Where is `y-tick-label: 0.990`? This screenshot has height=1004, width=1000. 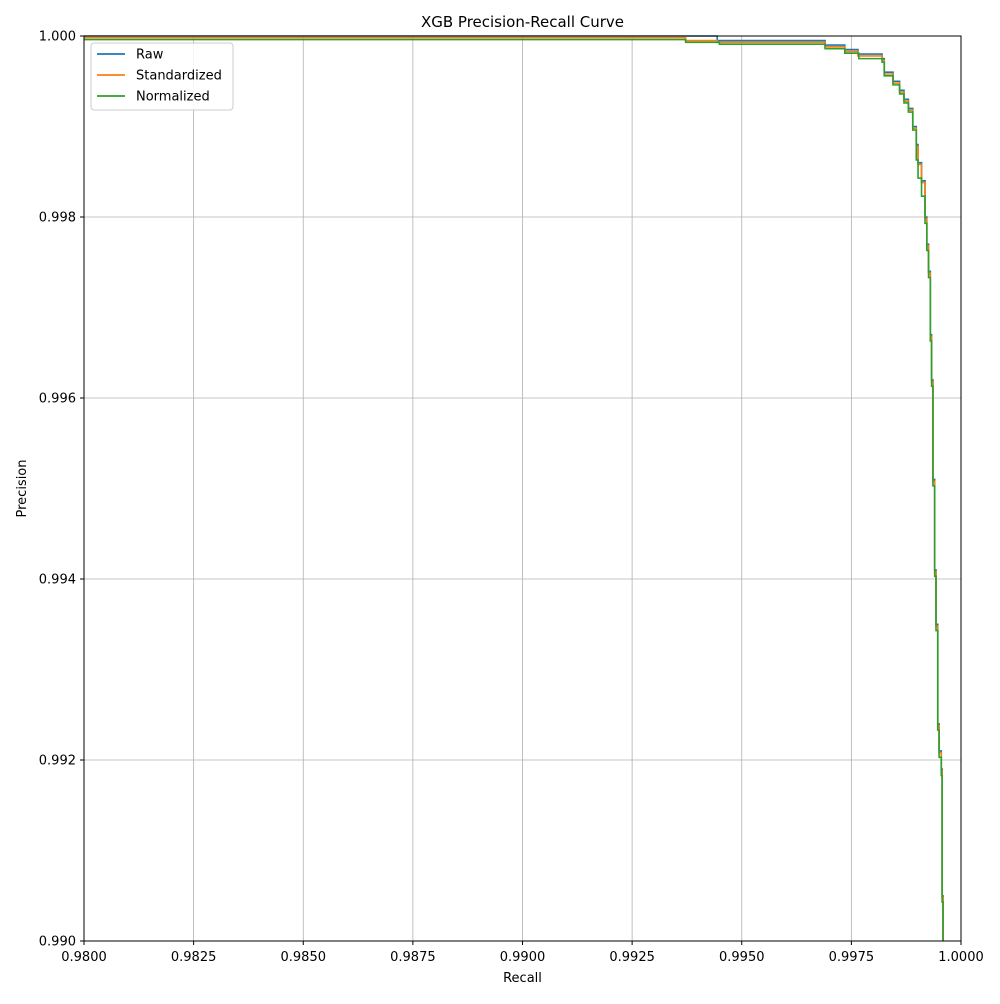 y-tick-label: 0.990 is located at coordinates (57, 942).